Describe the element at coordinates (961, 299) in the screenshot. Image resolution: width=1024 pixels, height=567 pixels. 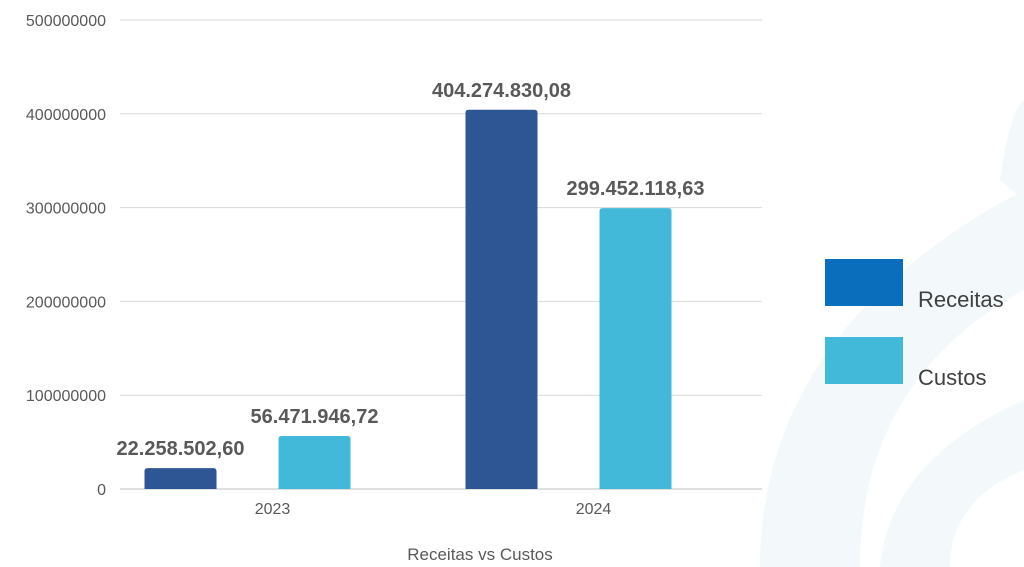
I see `legend-label-receitas: Receitas` at that location.